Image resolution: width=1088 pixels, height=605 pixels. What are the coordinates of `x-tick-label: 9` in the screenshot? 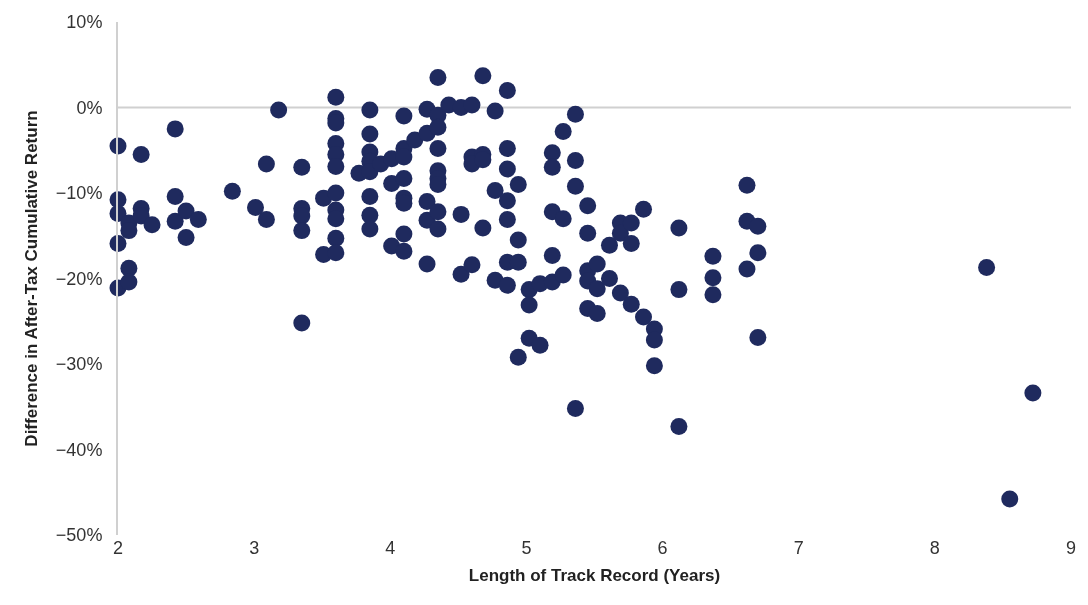 It's located at (1071, 548).